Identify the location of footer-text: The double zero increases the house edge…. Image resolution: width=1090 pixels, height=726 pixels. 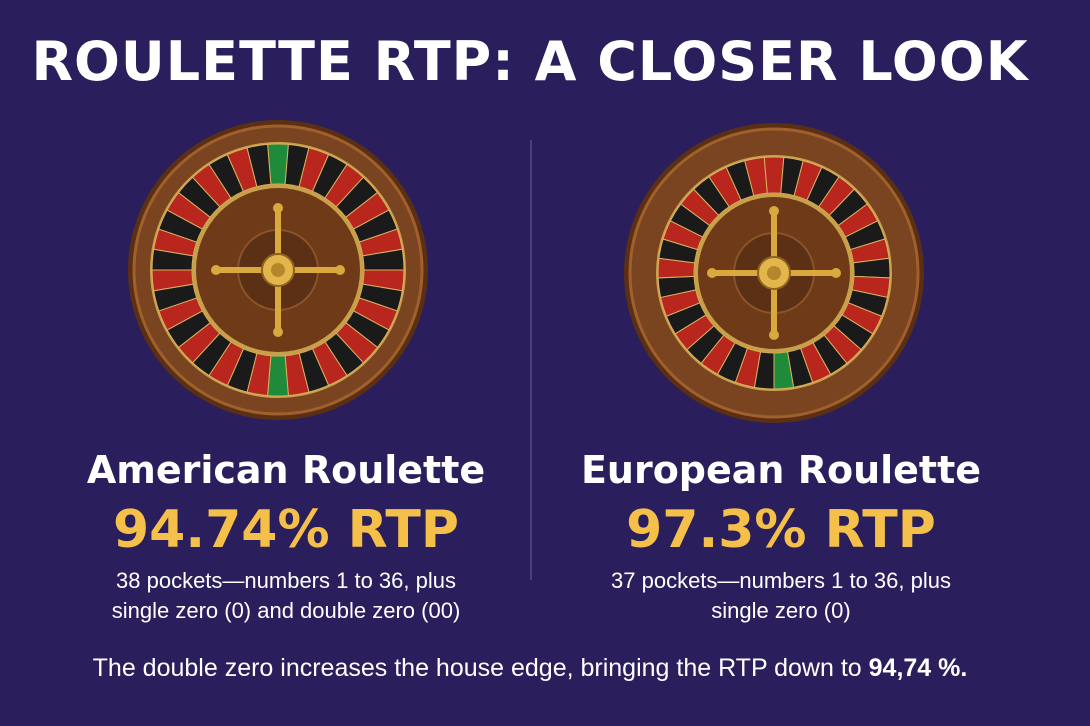
(480, 668).